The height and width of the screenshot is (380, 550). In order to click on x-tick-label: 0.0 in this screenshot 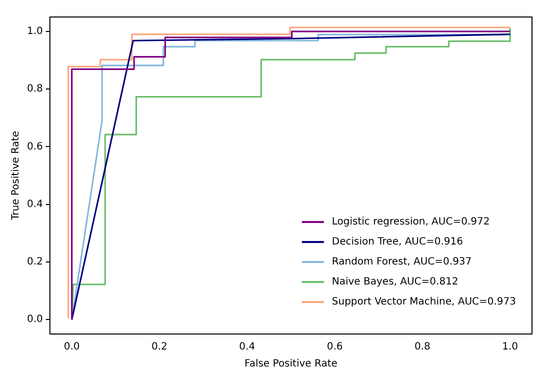, I will do `click(72, 347)`.